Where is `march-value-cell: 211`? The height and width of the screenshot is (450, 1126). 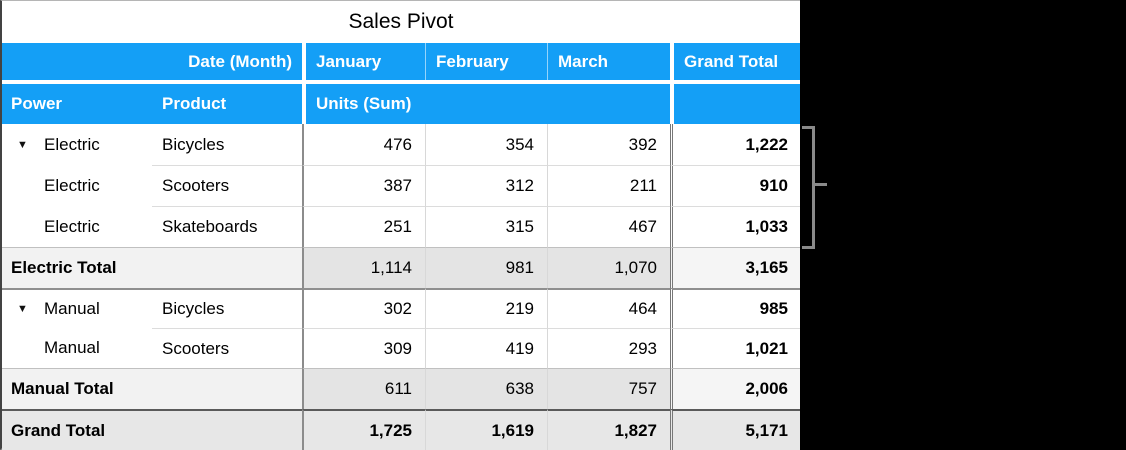
march-value-cell: 211 is located at coordinates (608, 185).